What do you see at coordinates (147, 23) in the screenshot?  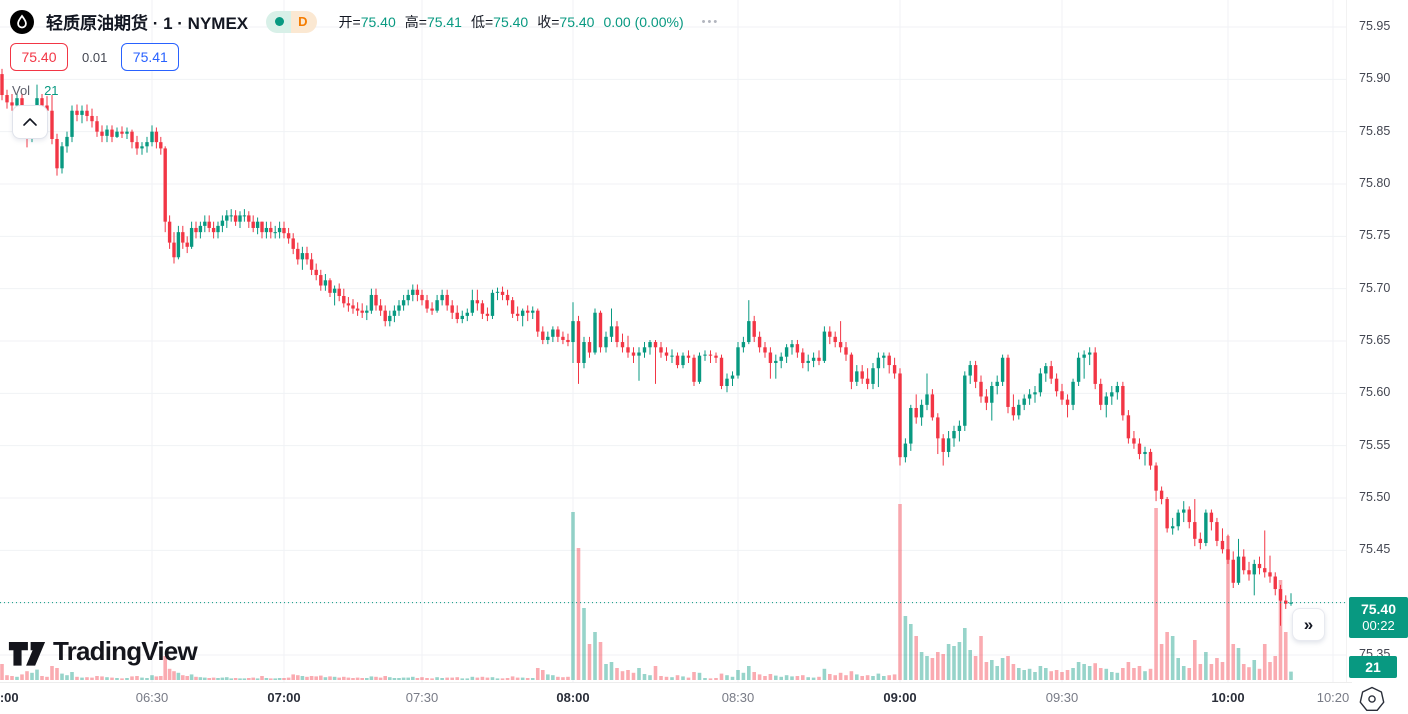 I see `symbol-title: 轻质原油期货 · 1 · NYMEX` at bounding box center [147, 23].